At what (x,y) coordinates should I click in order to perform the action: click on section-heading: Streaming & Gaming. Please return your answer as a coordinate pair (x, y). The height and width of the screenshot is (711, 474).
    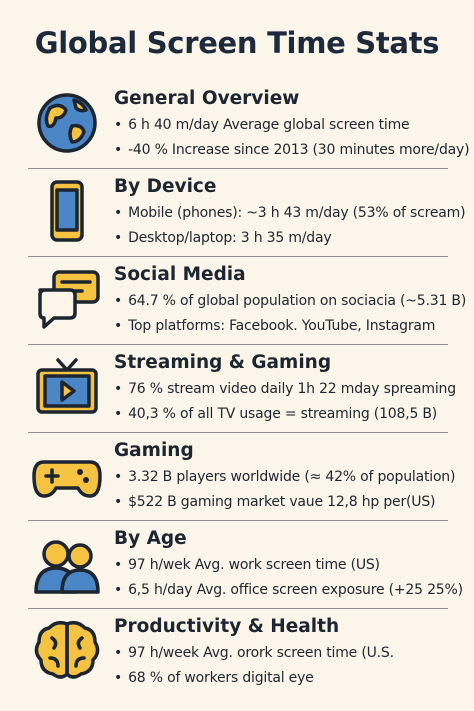
    Looking at the image, I should click on (223, 362).